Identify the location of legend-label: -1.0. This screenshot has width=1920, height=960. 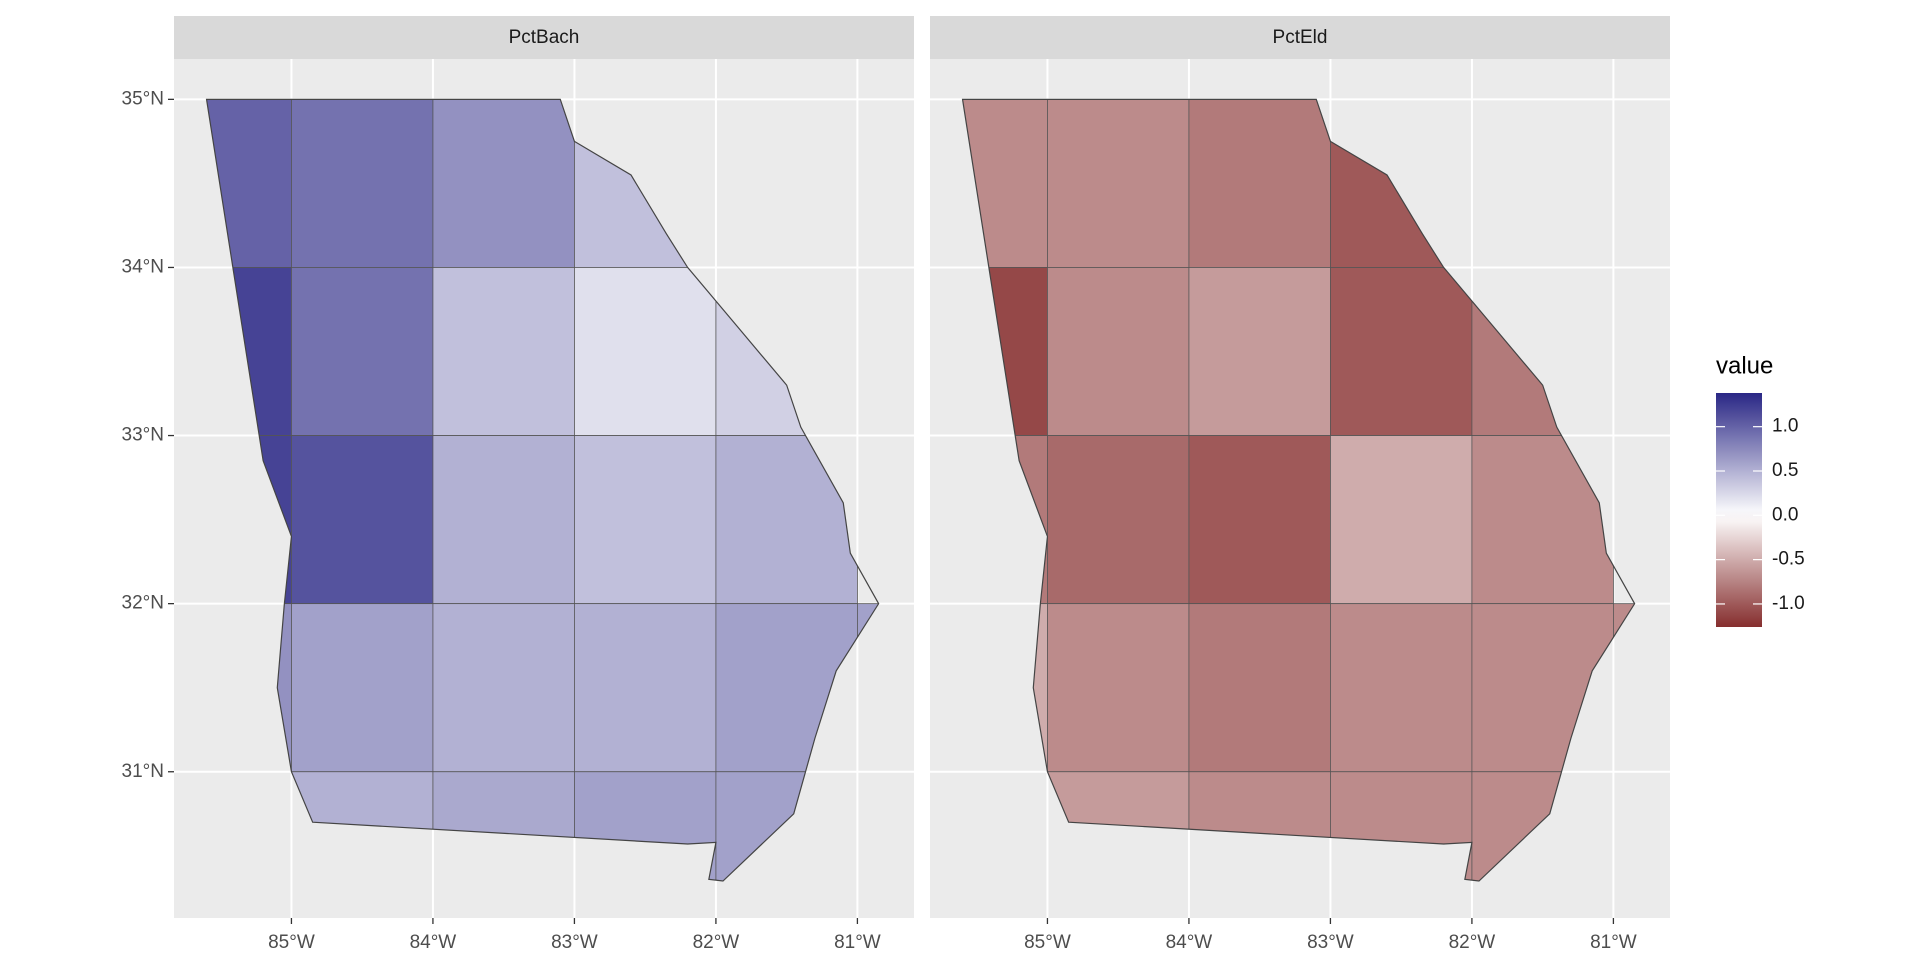
(1788, 603).